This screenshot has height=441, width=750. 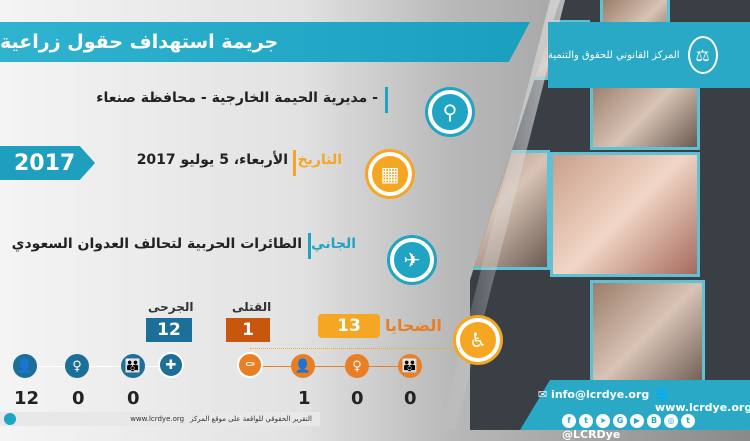 What do you see at coordinates (688, 420) in the screenshot?
I see `tumblr-icon: t` at bounding box center [688, 420].